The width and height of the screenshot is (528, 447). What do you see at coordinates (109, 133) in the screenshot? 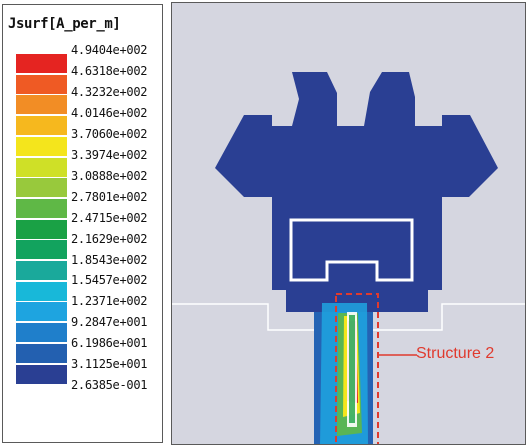
I see `legend-tick-label: 3.7060e+002` at bounding box center [109, 133].